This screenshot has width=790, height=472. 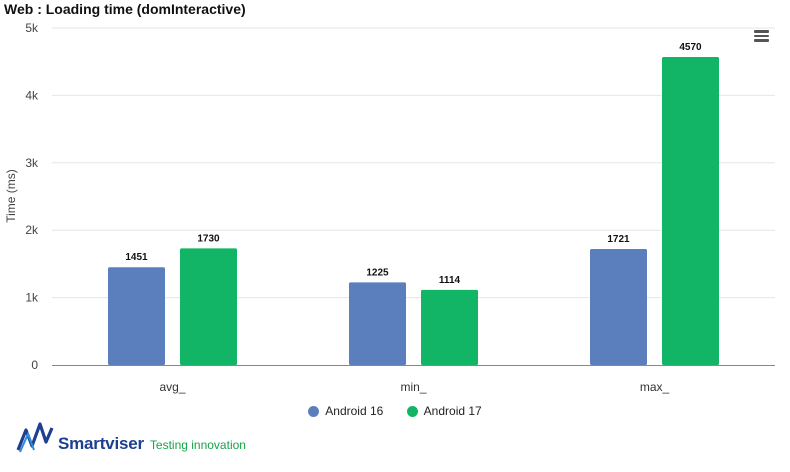 I want to click on chart-title: Web : Loading time (domInteractive), so click(x=125, y=9).